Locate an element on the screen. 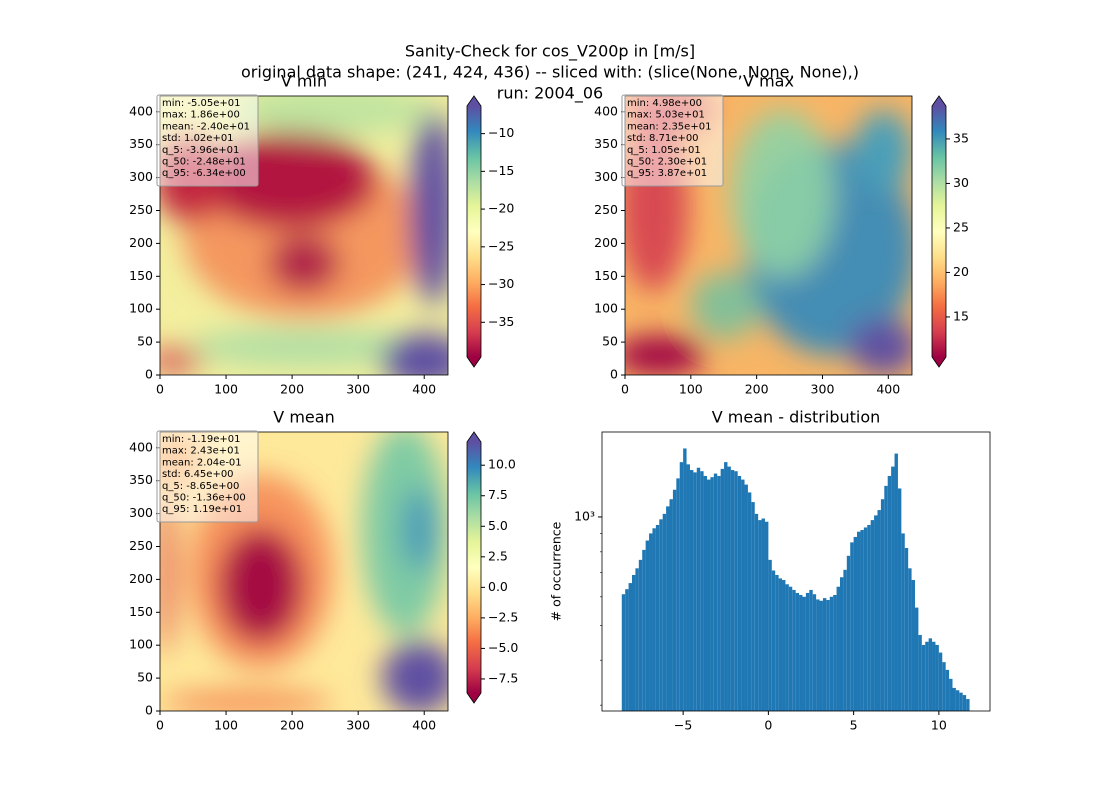 The image size is (1100, 800). stats-line: std: 6.45e+00 is located at coordinates (198, 474).